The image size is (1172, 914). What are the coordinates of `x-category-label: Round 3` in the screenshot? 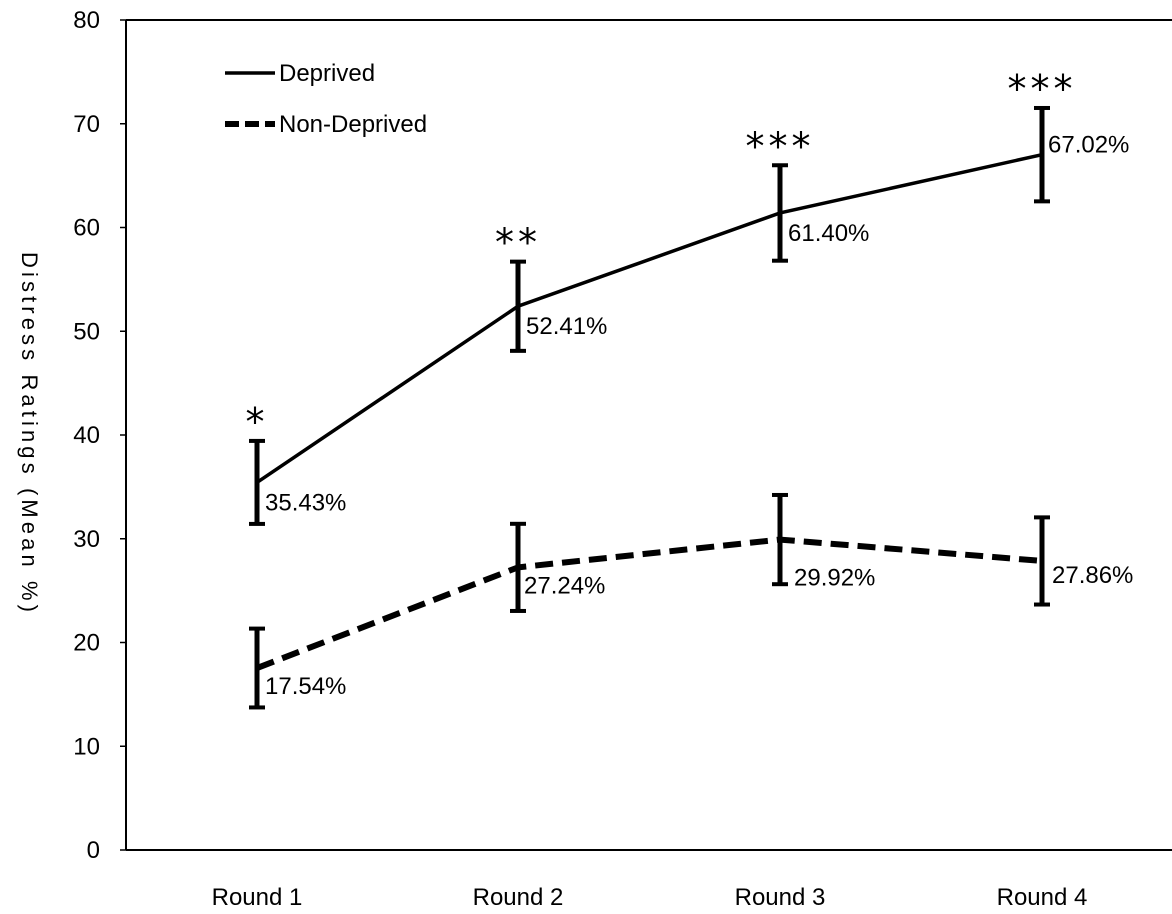 It's located at (780, 897).